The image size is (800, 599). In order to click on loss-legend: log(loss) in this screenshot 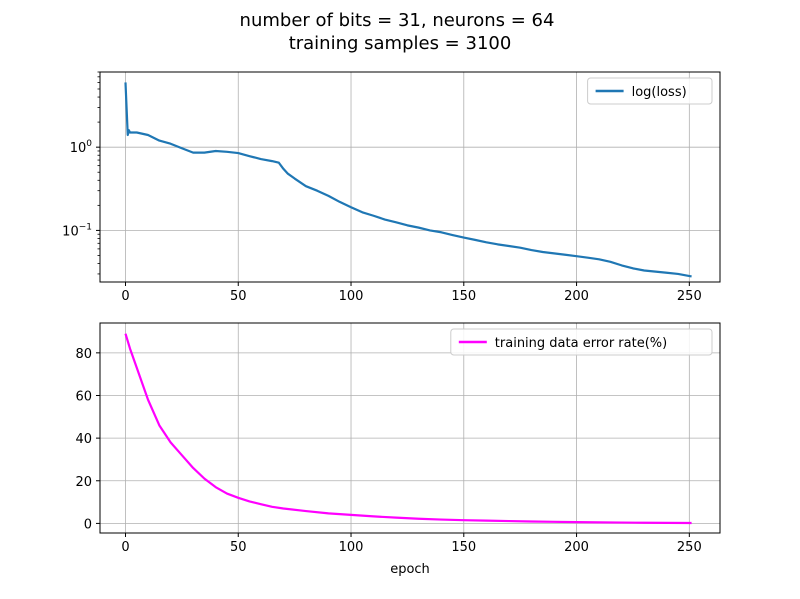, I will do `click(650, 91)`.